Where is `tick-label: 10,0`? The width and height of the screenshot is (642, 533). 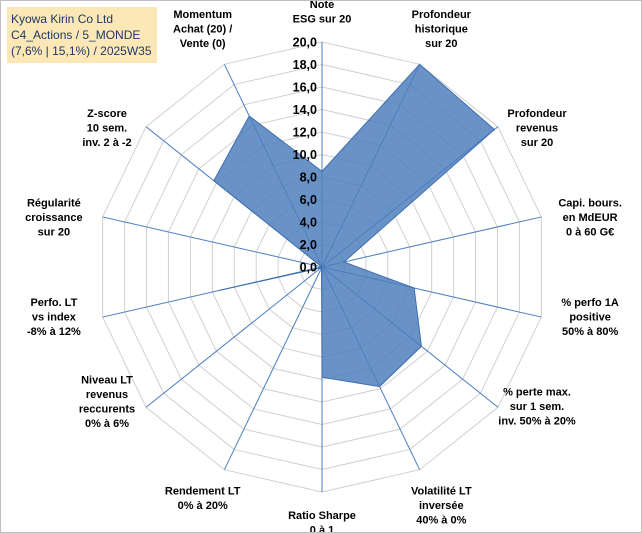 tick-label: 10,0 is located at coordinates (305, 155).